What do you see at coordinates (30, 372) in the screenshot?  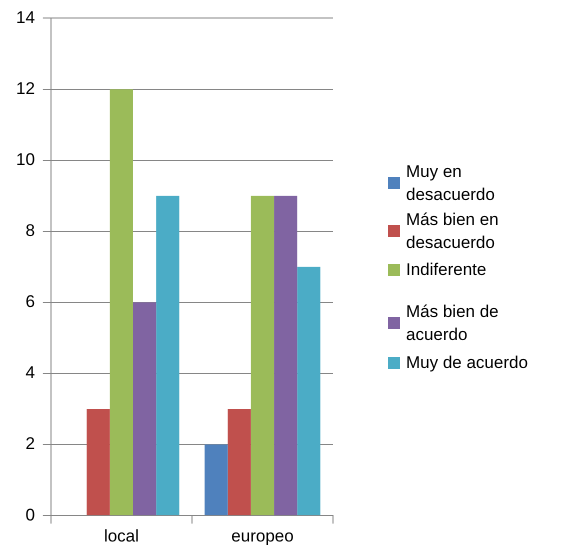 I see `y-tick-label: 4` at bounding box center [30, 372].